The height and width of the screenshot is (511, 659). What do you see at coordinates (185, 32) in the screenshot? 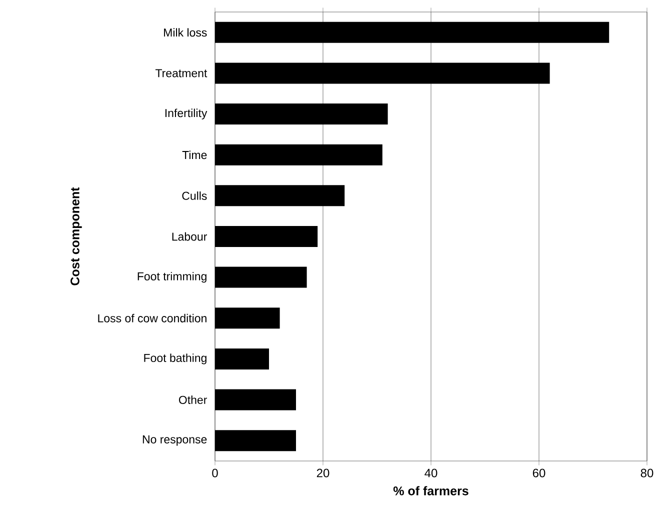
I see `y-tick-label: Milk loss` at bounding box center [185, 32].